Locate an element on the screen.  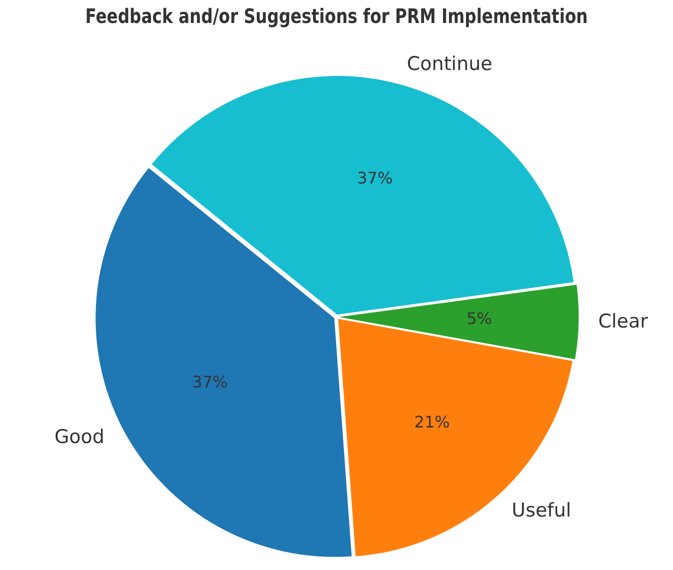
slice-label: Useful is located at coordinates (542, 510).